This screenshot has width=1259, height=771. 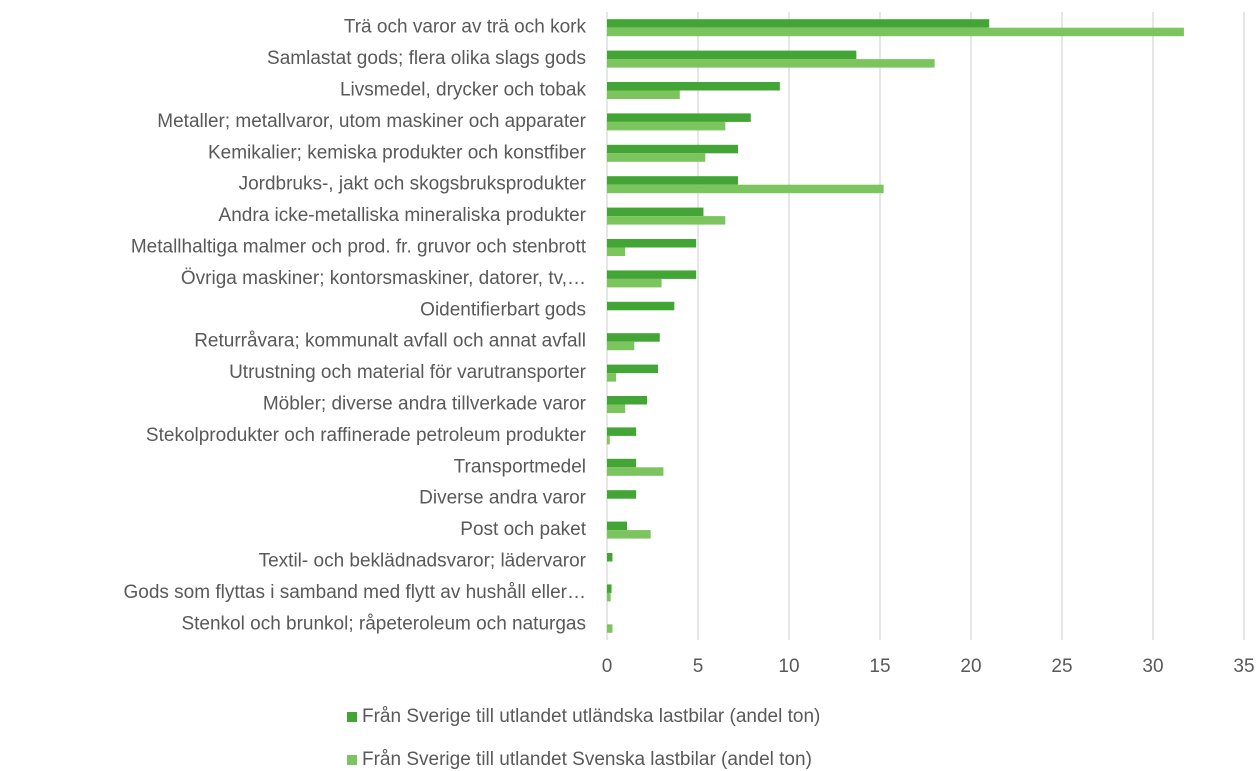 What do you see at coordinates (970, 666) in the screenshot?
I see `x-tick-label: 20` at bounding box center [970, 666].